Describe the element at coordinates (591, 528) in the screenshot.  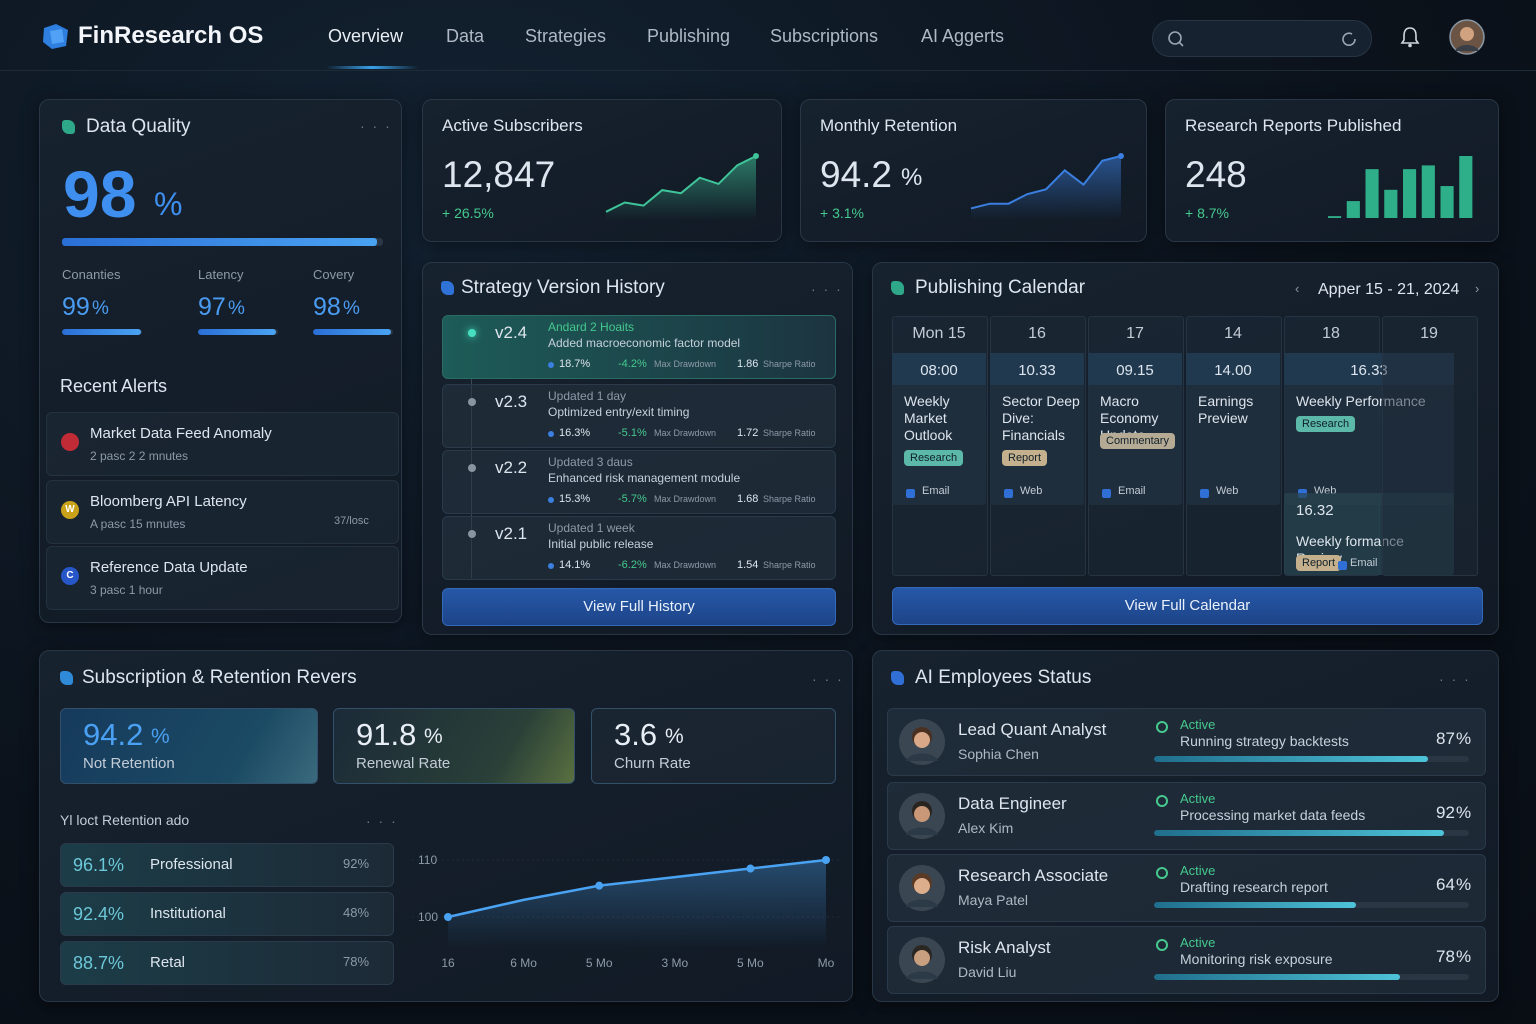
I see `version-updated: Updated 1 week` at that location.